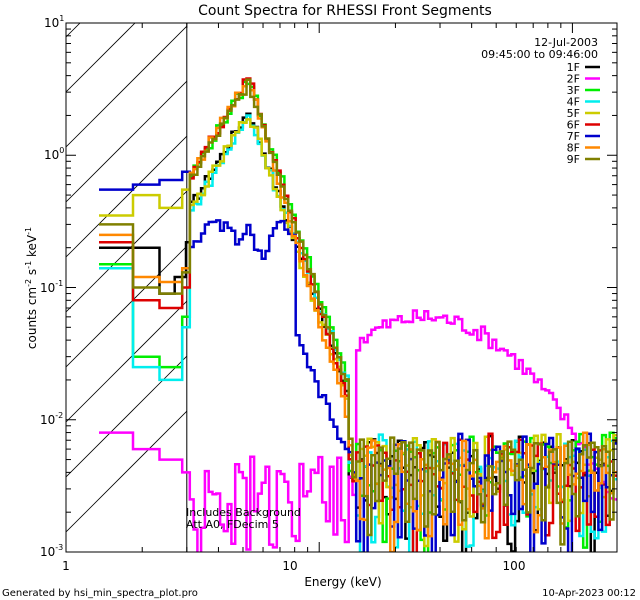 The width and height of the screenshot is (640, 600). Describe the element at coordinates (345, 11) in the screenshot. I see `chart-title: Count Spectra for RHESSI Front Segments` at that location.